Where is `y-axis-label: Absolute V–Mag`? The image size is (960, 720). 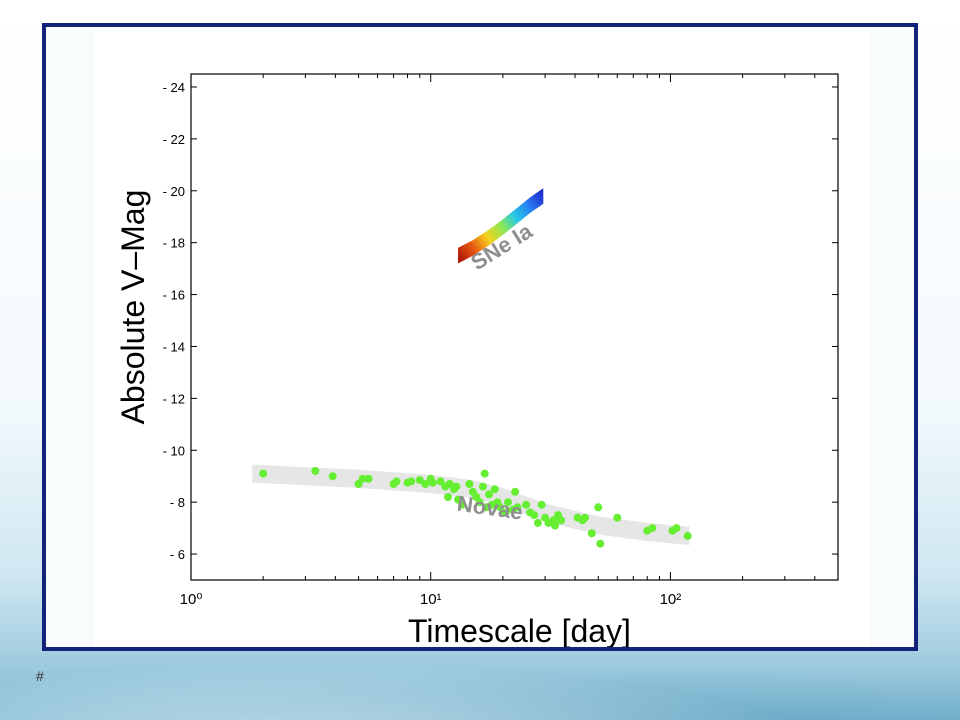 y-axis-label: Absolute V–Mag is located at coordinates (133, 307).